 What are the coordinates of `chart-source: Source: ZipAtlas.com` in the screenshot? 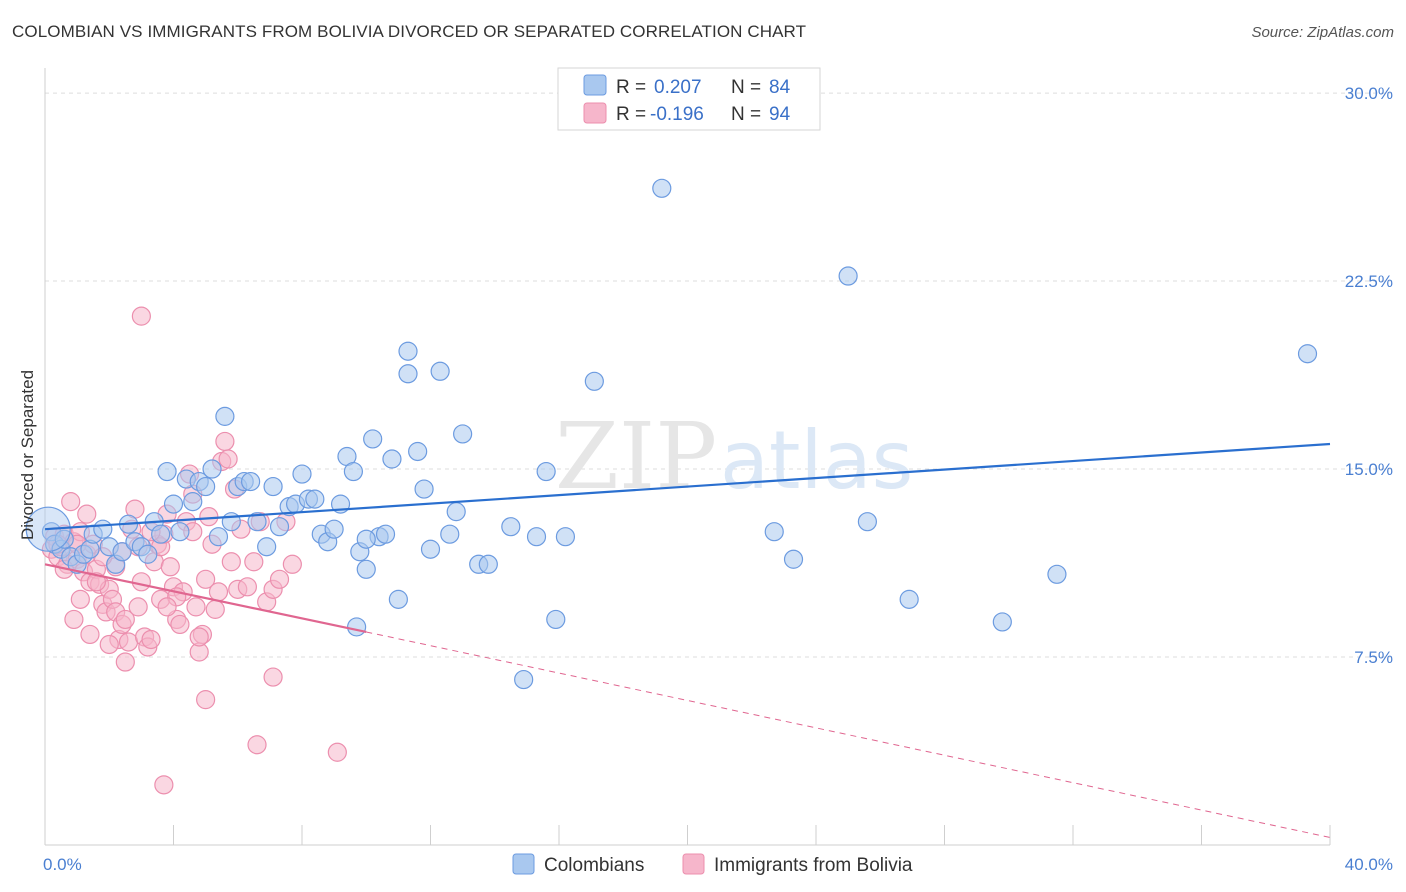 It's located at (1322, 32).